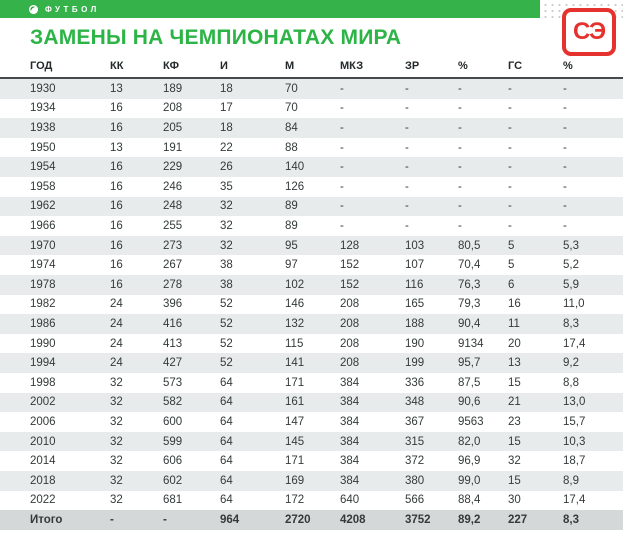 The width and height of the screenshot is (623, 546). Describe the element at coordinates (535, 68) in the screenshot. I see `header-cell: ГС` at that location.